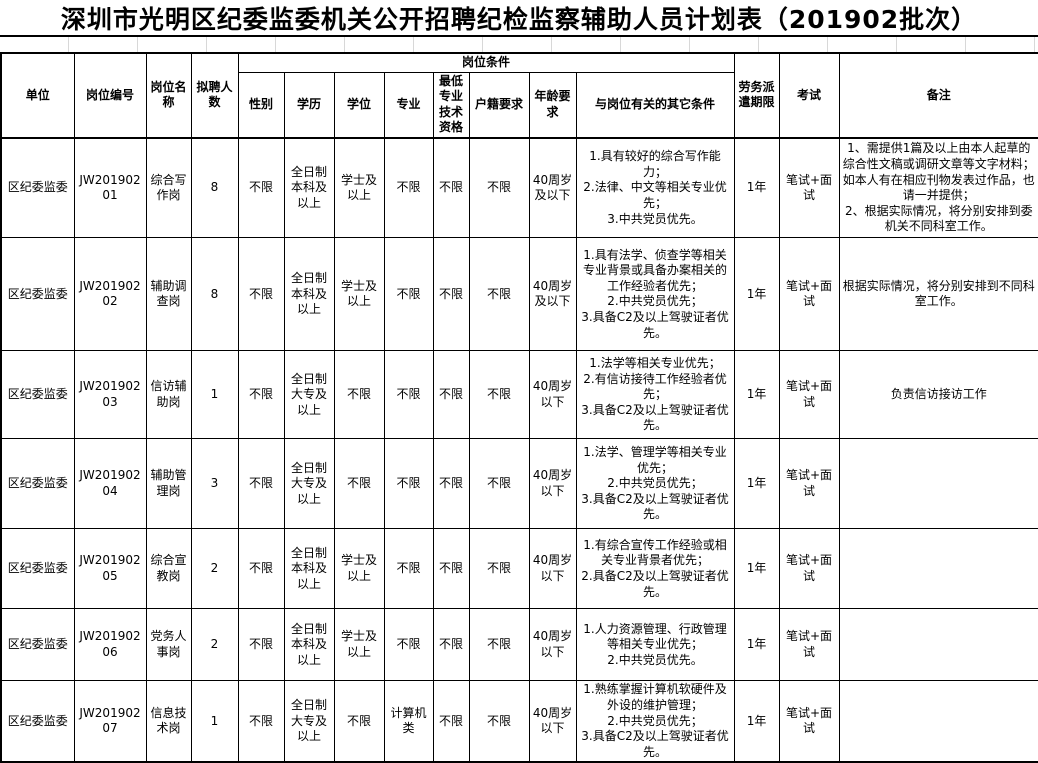 This screenshot has height=763, width=1038. I want to click on cell-headcount: 1, so click(214, 395).